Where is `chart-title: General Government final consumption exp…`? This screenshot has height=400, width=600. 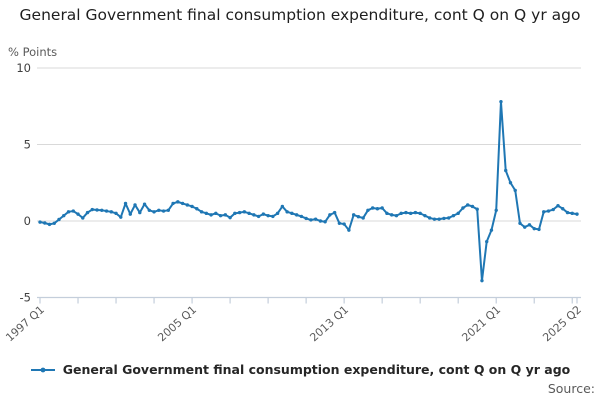
chart-title: General Government final consumption exp… is located at coordinates (300, 15).